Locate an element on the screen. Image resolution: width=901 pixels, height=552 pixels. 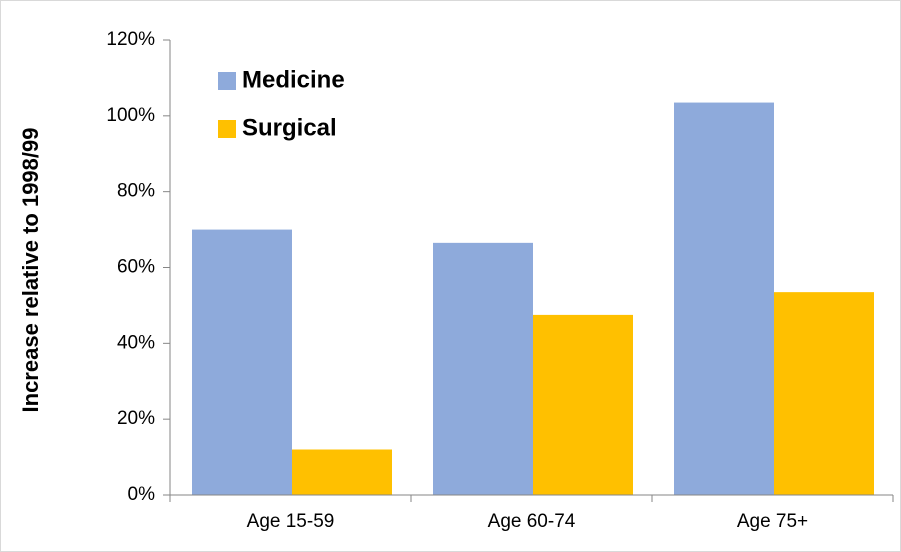
y-tick-label: 80% is located at coordinates (136, 191).